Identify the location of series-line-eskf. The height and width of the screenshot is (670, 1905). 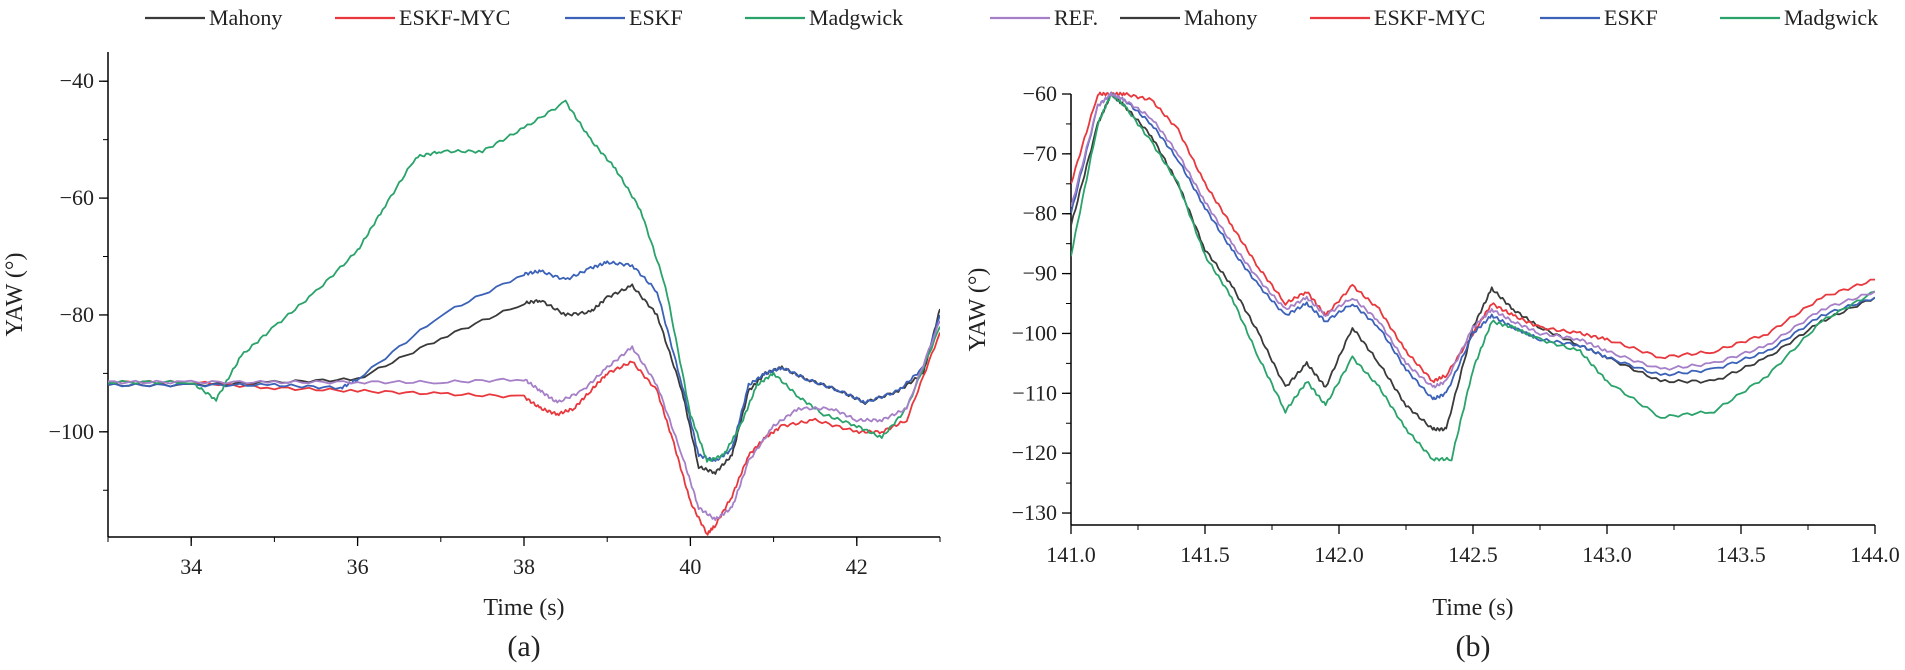
(524, 361).